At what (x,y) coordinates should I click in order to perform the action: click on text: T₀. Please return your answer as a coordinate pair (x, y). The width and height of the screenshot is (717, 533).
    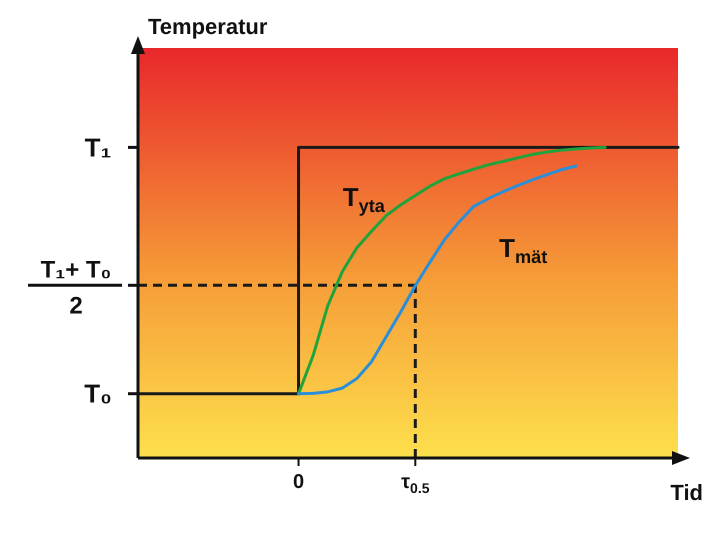
    Looking at the image, I should click on (98, 393).